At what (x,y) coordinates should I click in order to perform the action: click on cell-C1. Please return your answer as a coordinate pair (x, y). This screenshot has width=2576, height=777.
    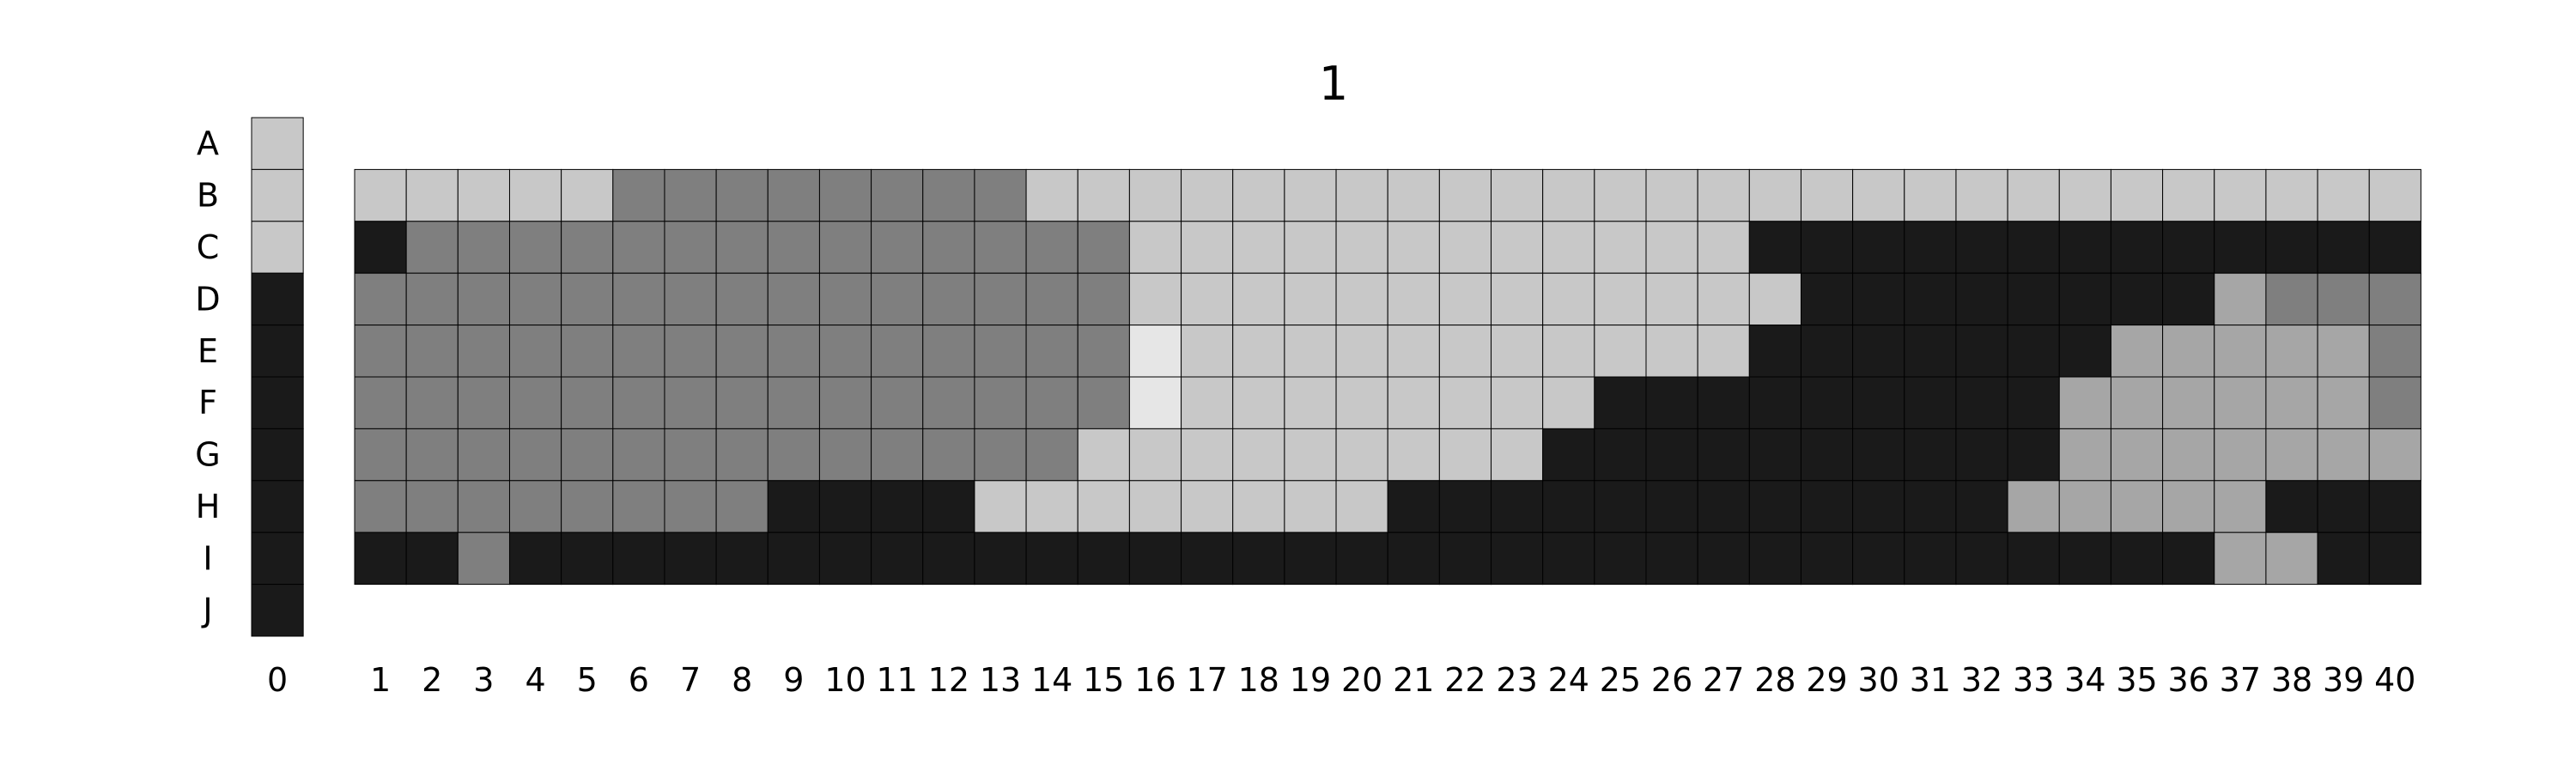
    Looking at the image, I should click on (380, 247).